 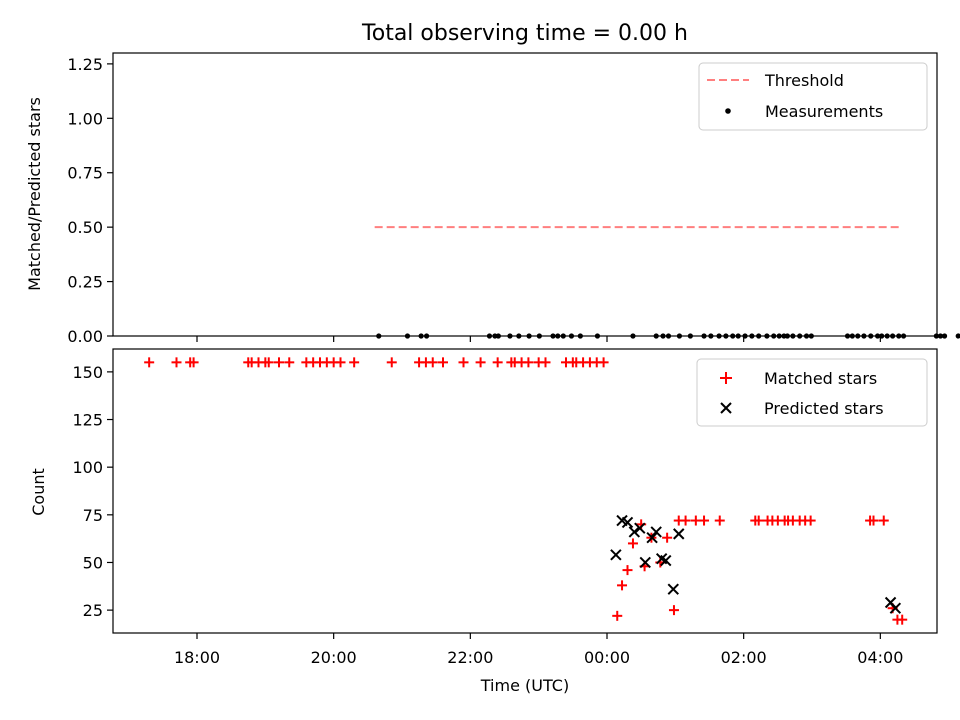 What do you see at coordinates (538, 650) in the screenshot?
I see `bottom-x-ticks: 18:00 20:00 22:00 00:00 02:00 04:00` at bounding box center [538, 650].